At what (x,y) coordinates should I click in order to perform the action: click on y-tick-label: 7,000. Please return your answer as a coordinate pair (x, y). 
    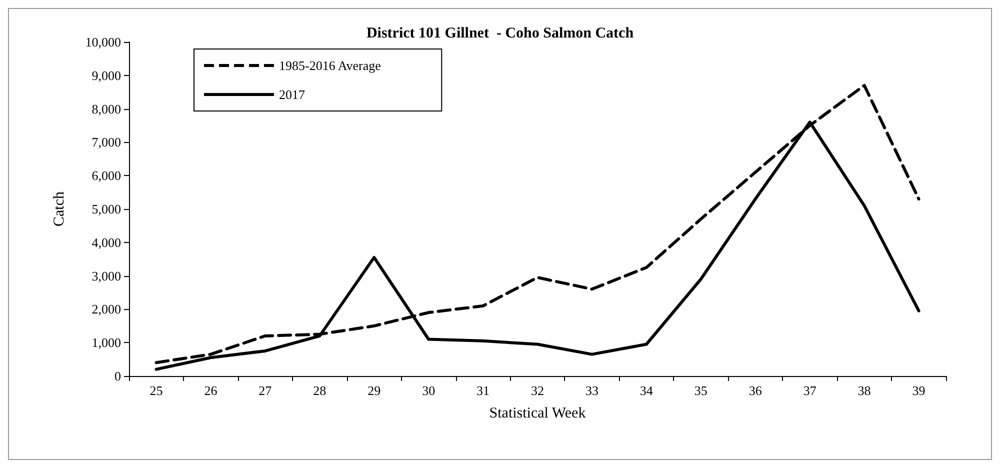
    Looking at the image, I should click on (106, 142).